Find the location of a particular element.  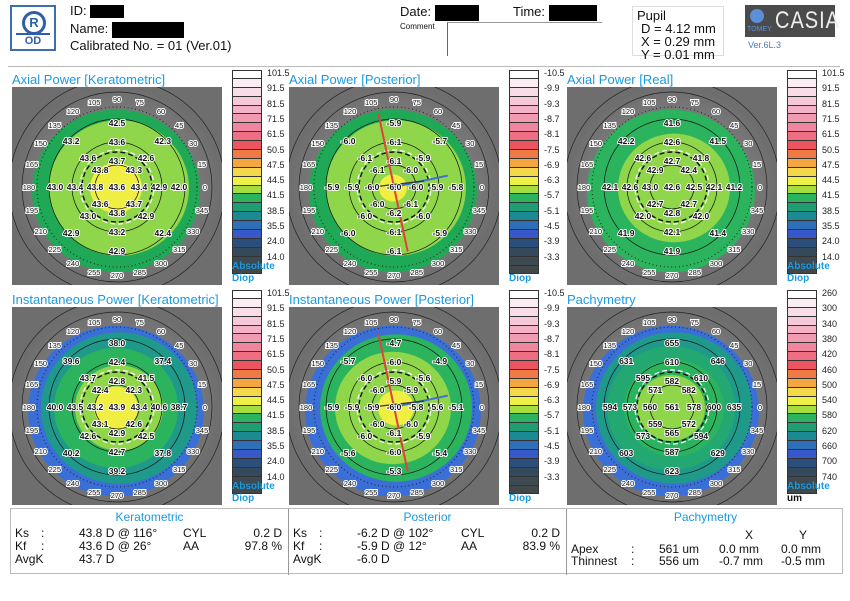

angle-label: 180 is located at coordinates (584, 187).